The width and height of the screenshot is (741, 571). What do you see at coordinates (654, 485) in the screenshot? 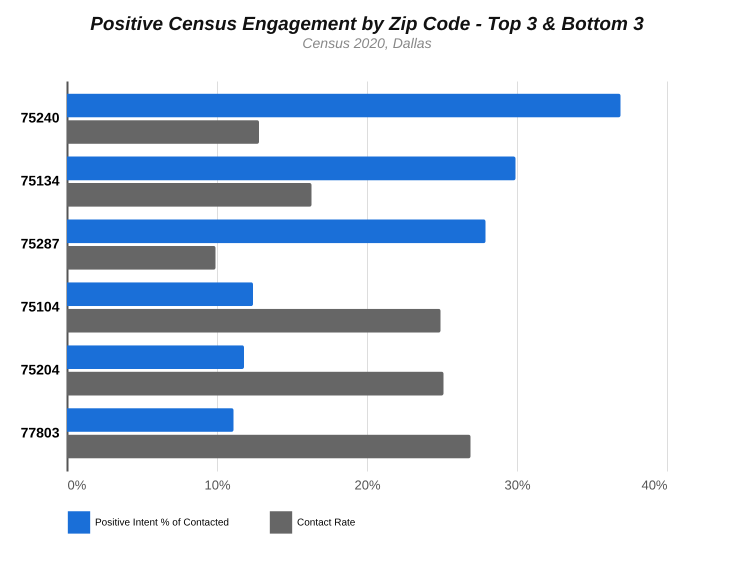
I see `x-tick-label: 40%` at bounding box center [654, 485].